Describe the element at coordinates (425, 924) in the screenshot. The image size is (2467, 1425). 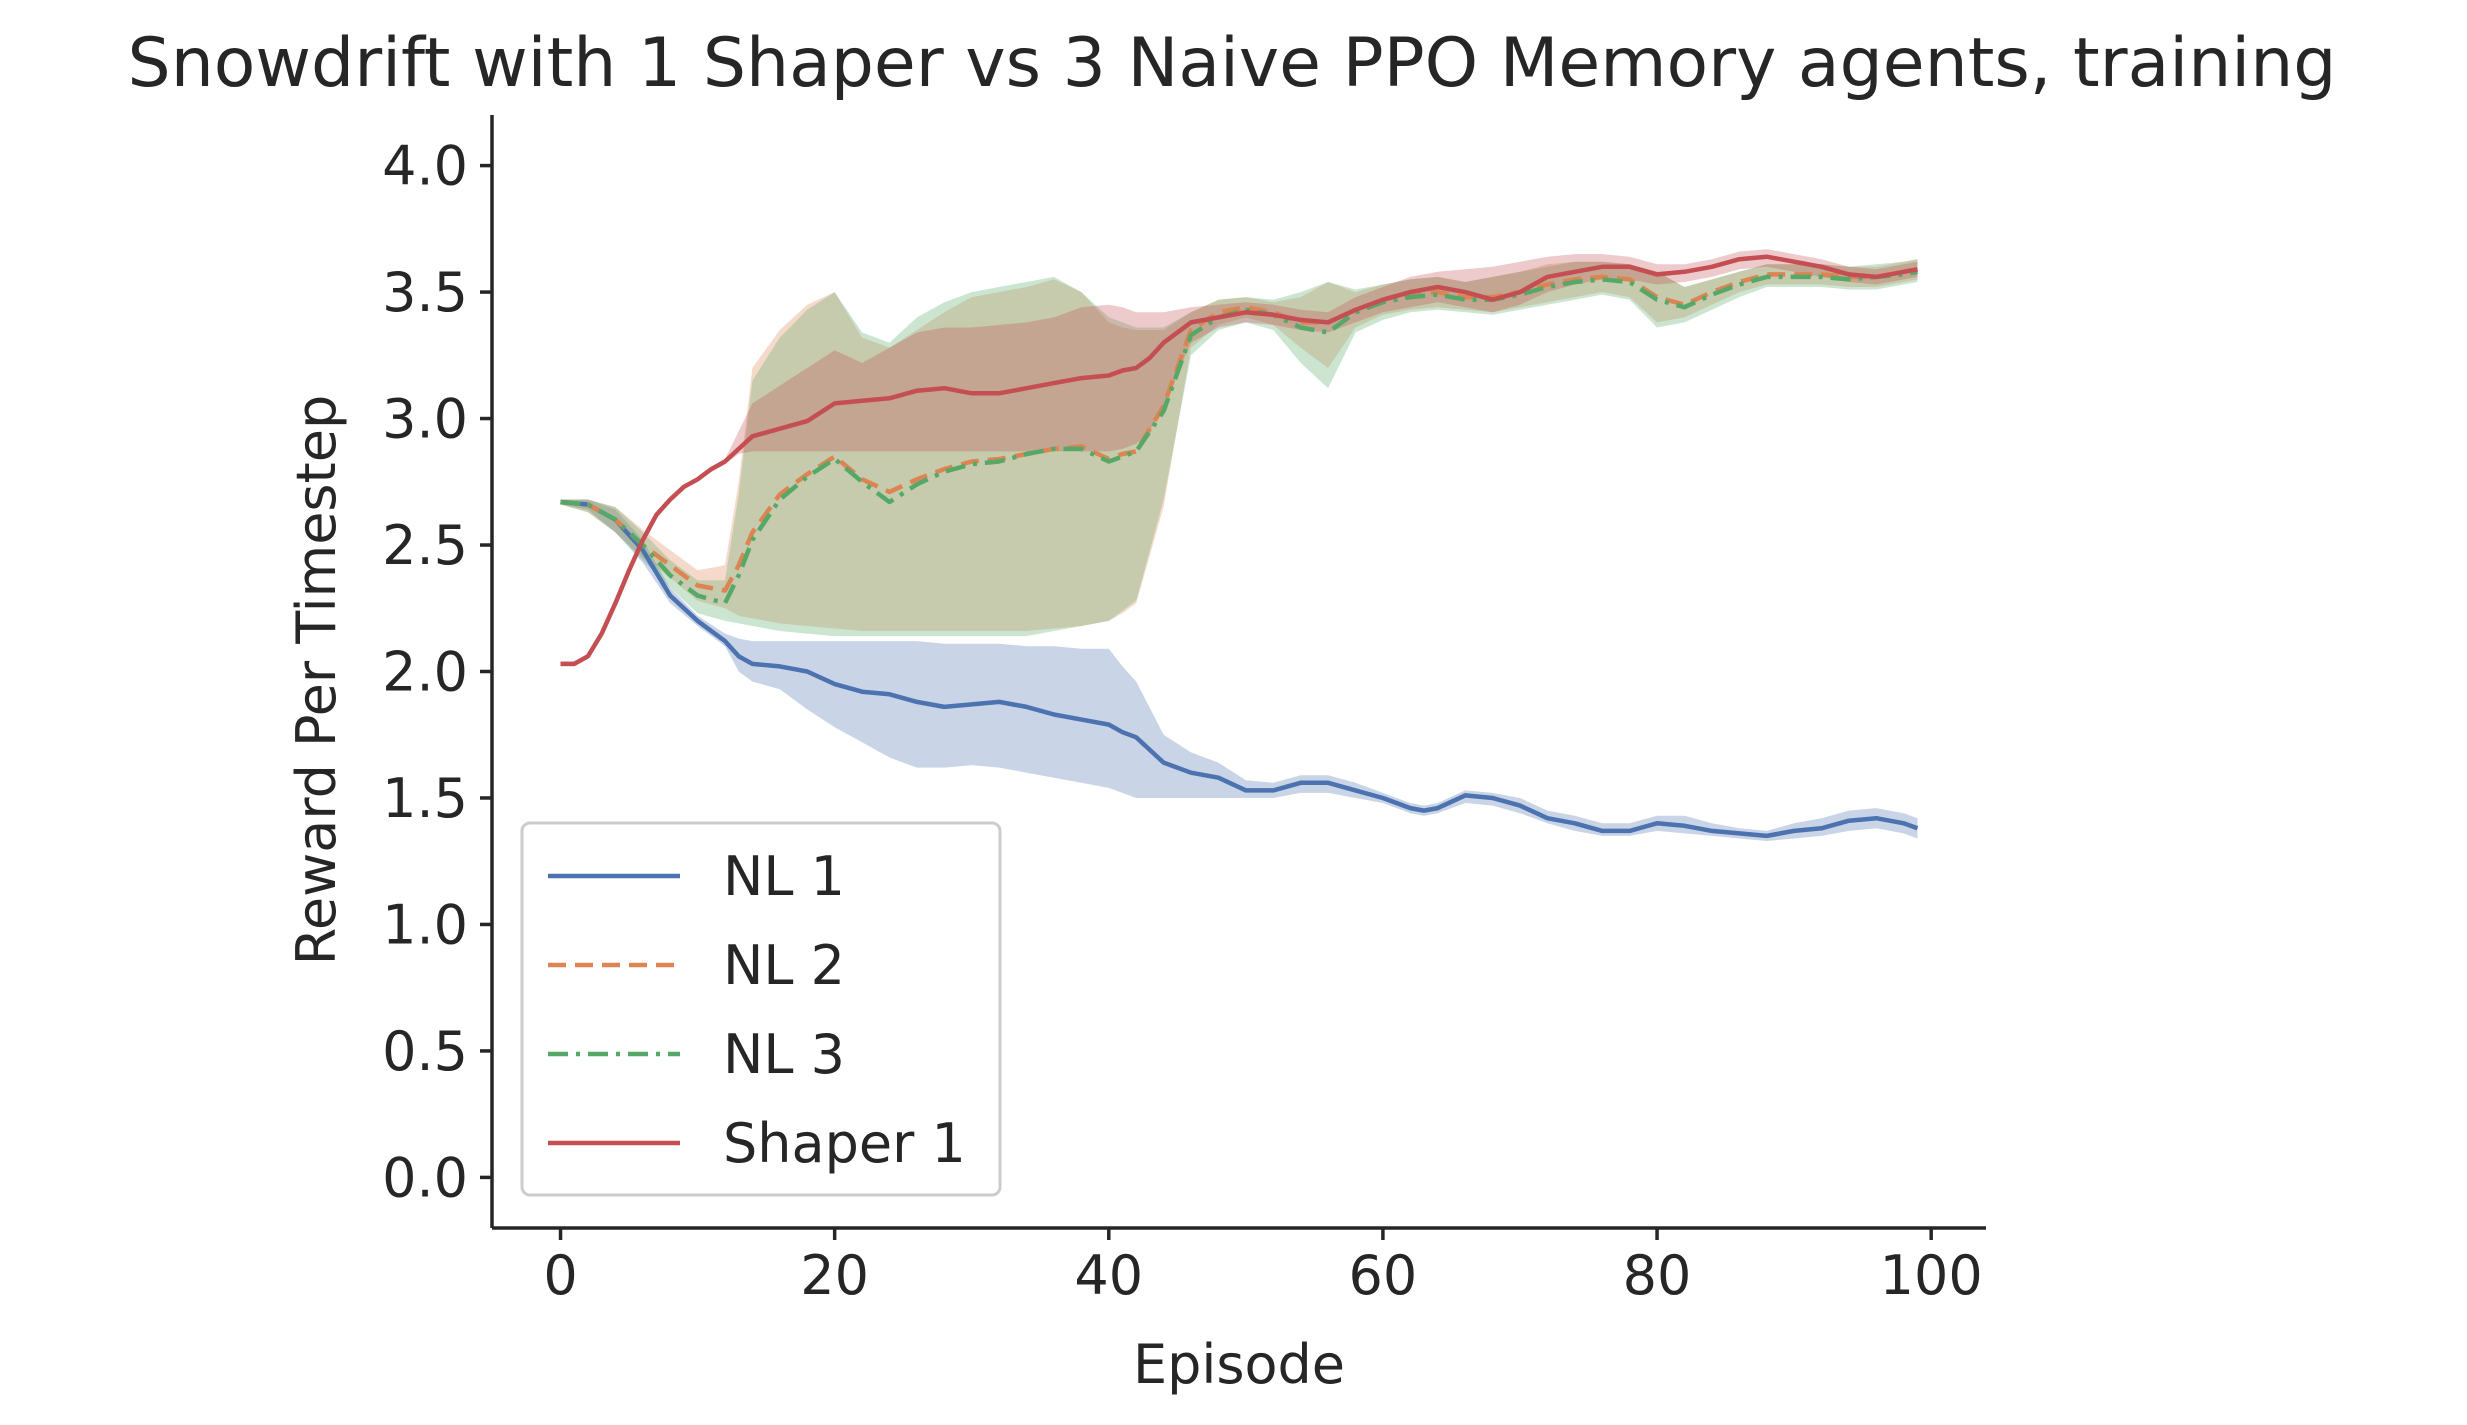
I see `y-tick-label: 1.0` at that location.